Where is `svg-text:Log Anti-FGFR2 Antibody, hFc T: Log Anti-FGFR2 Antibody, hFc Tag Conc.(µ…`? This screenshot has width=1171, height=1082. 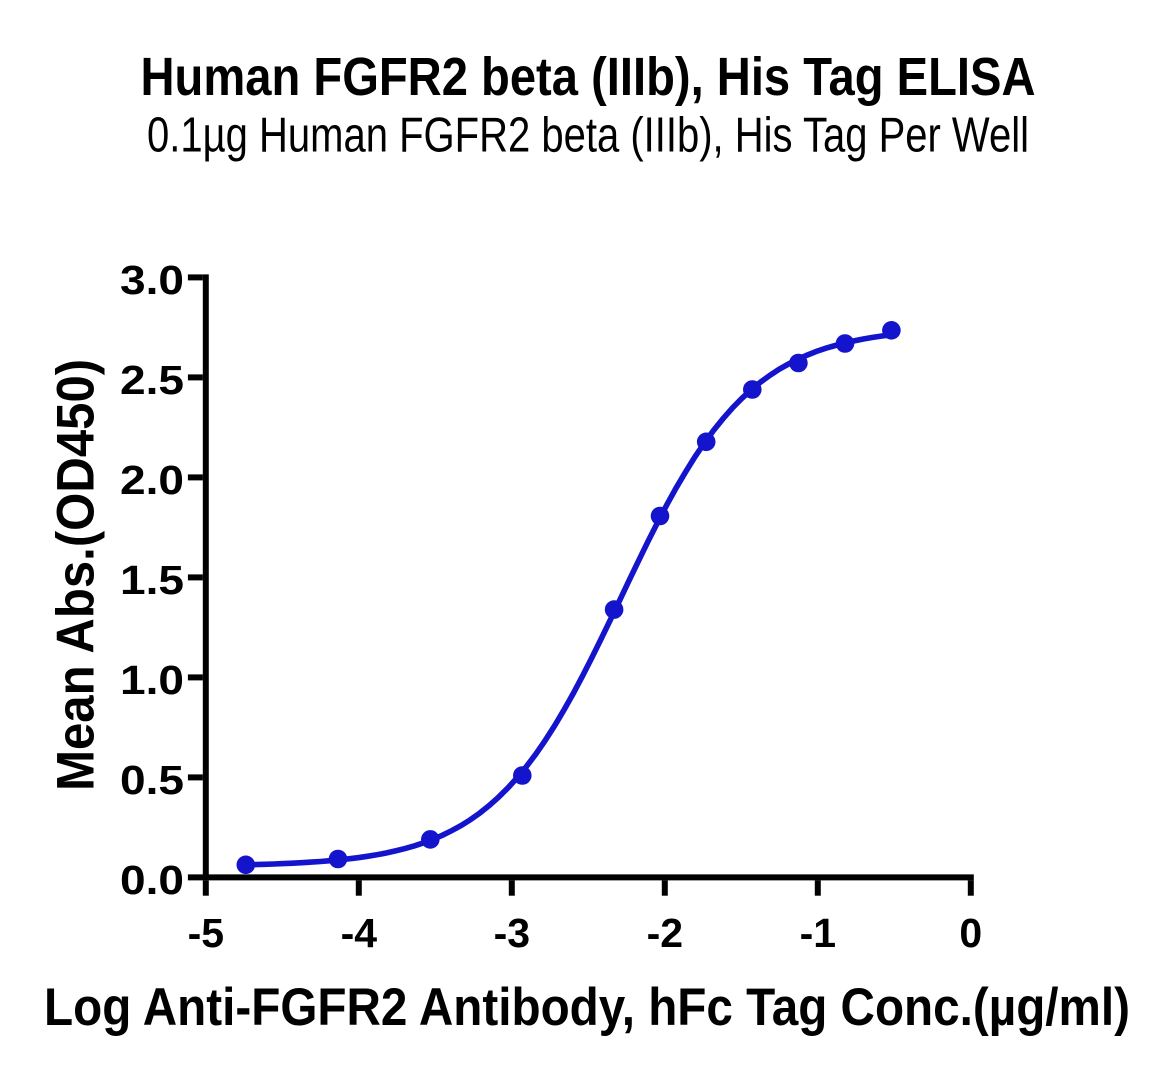
svg-text:Log Anti-FGFR2 Antibody, hFc T: Log Anti-FGFR2 Antibody, hFc Tag Conc.(µ… is located at coordinates (587, 1007).